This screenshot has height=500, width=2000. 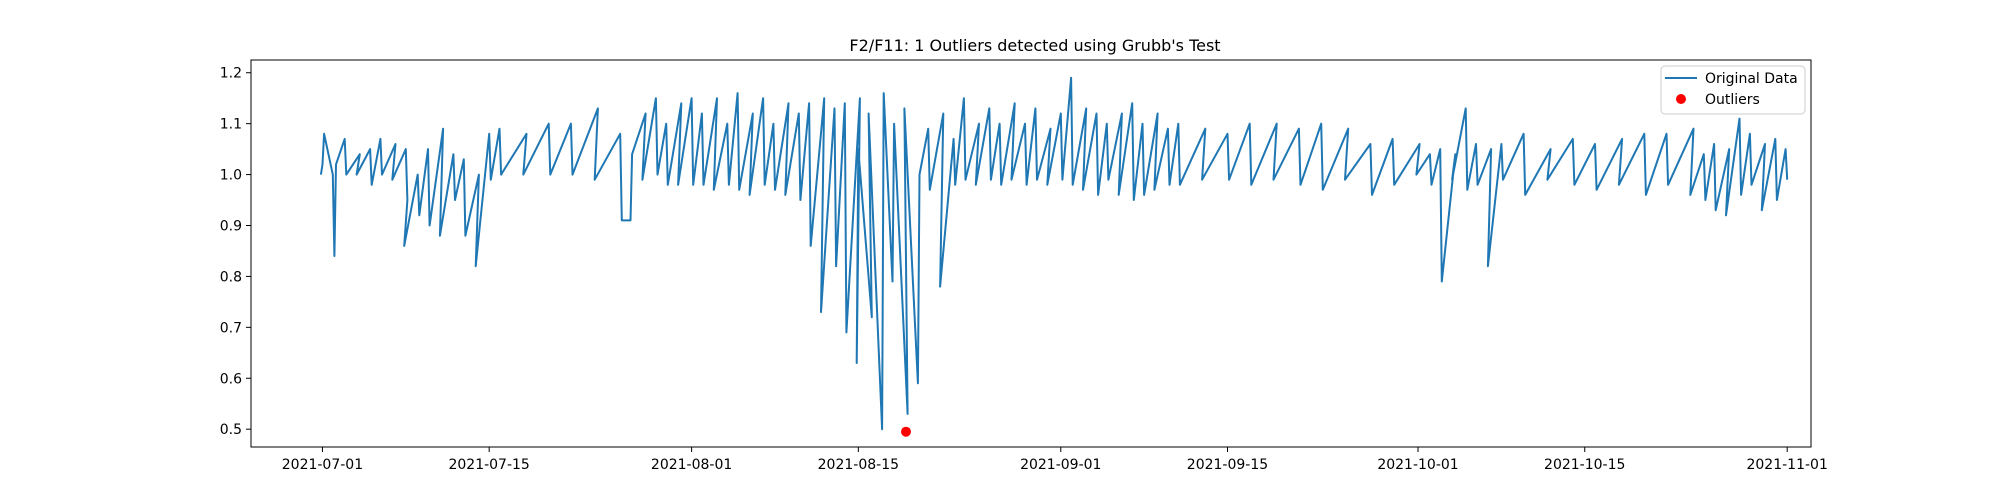 I want to click on x-tick-label: 2021-08-15, so click(x=858, y=465).